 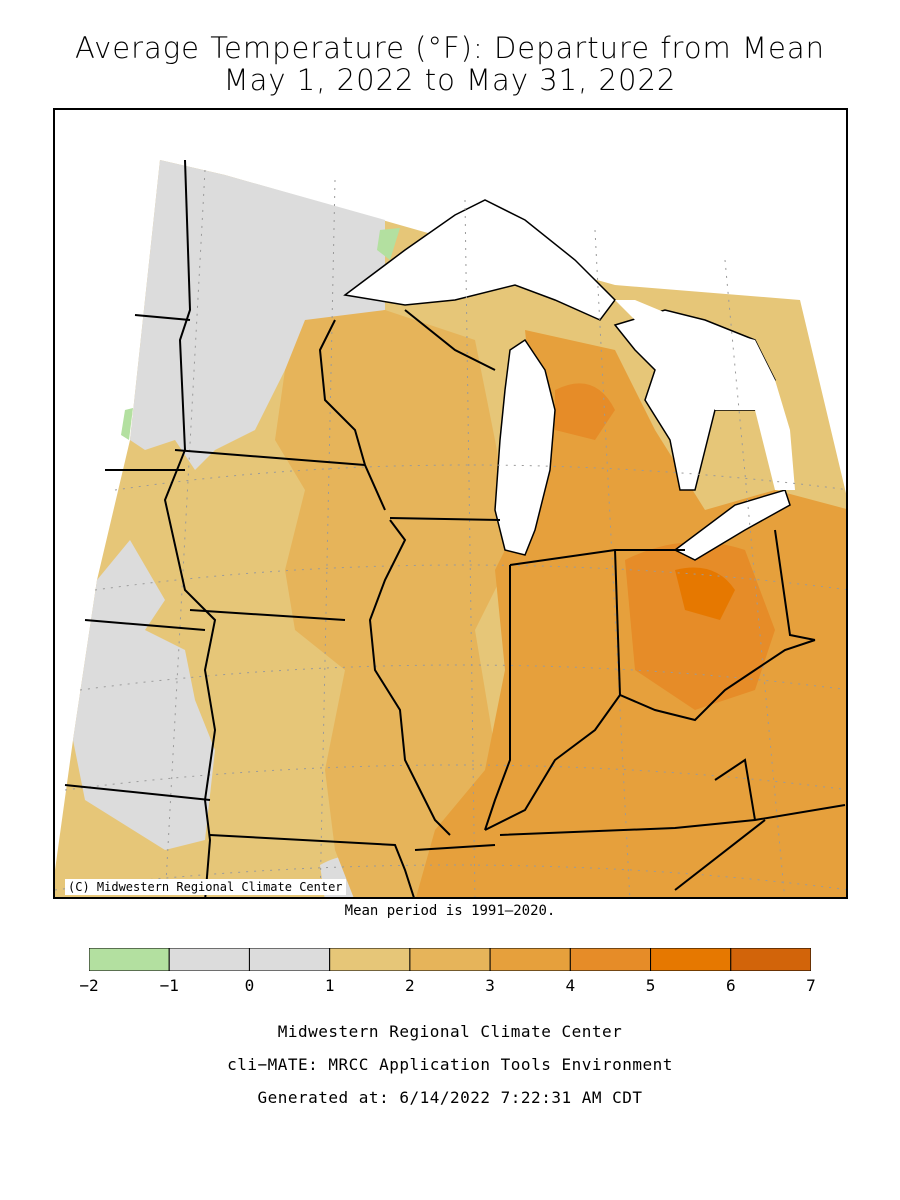 I want to click on legend-tick-label: −2, so click(x=89, y=985).